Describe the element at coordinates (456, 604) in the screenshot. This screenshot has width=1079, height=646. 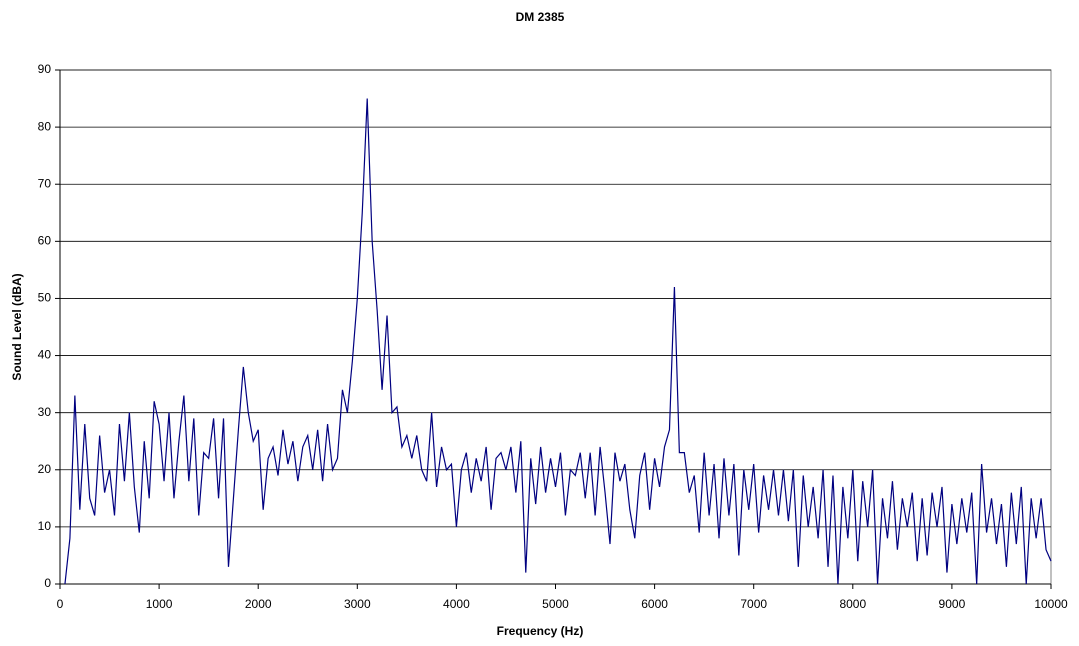
I see `x-tick-label: 4000` at that location.